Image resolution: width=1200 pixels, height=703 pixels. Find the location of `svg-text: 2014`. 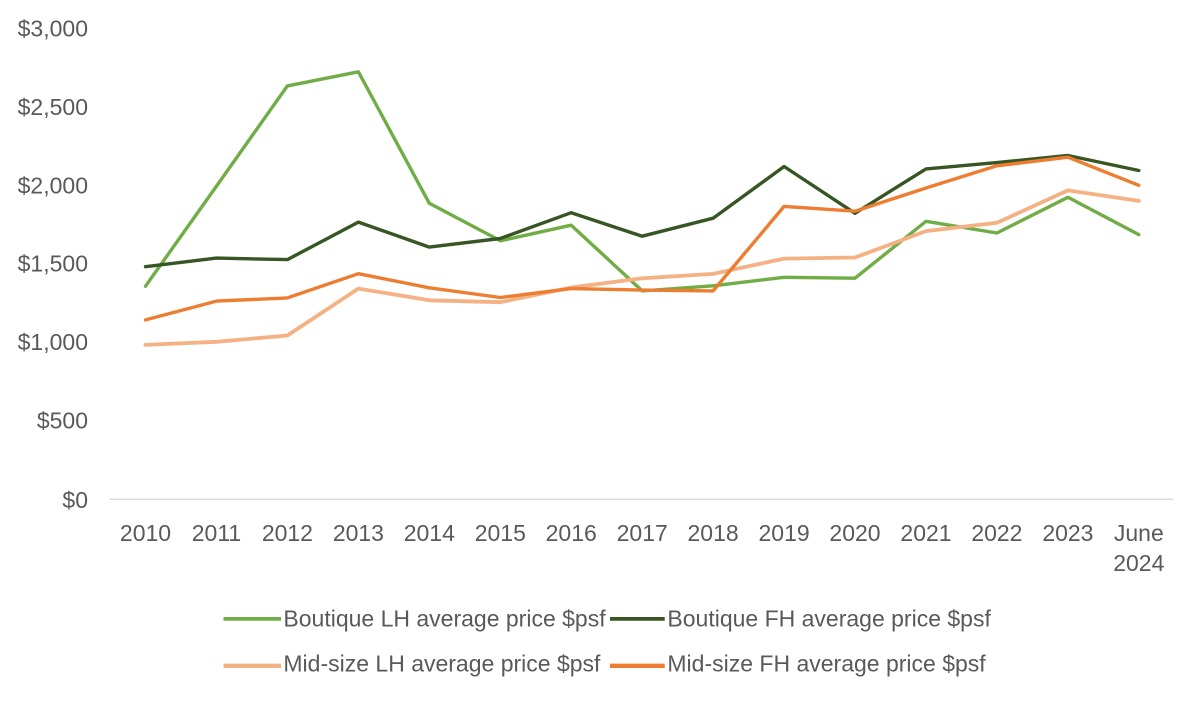

svg-text: 2014 is located at coordinates (429, 533).